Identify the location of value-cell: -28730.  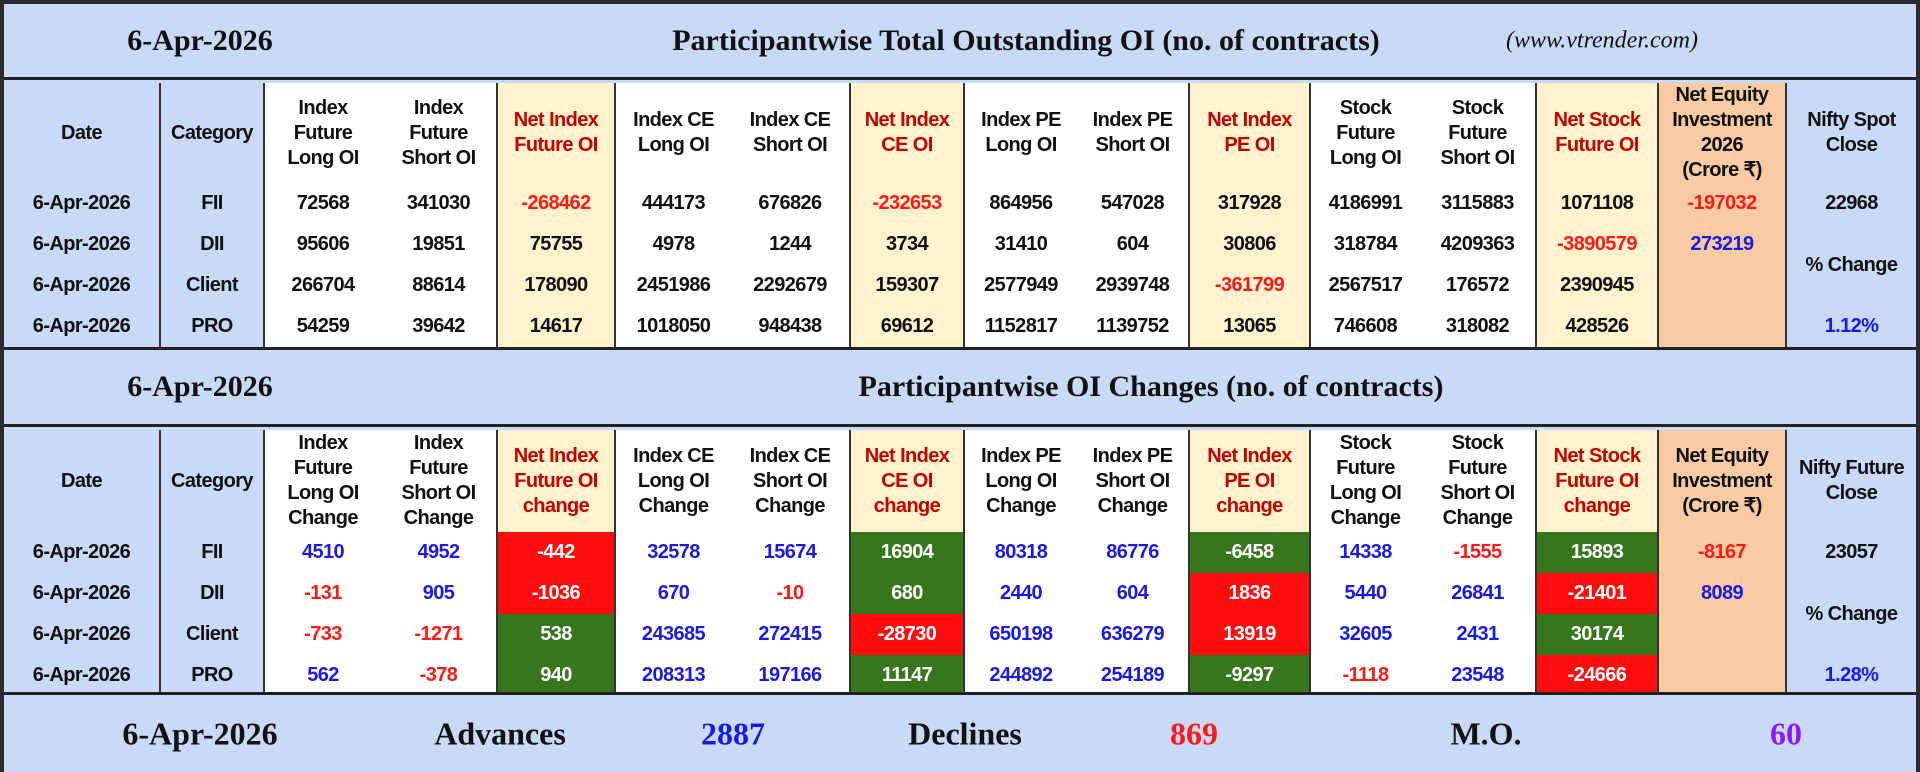
(906, 634).